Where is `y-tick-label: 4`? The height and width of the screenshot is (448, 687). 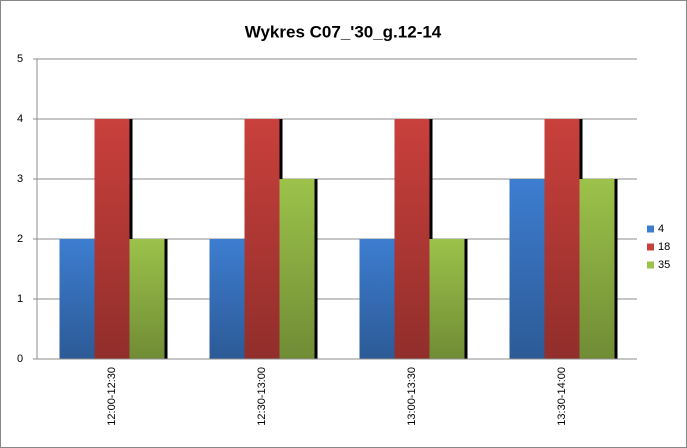 y-tick-label: 4 is located at coordinates (20, 119).